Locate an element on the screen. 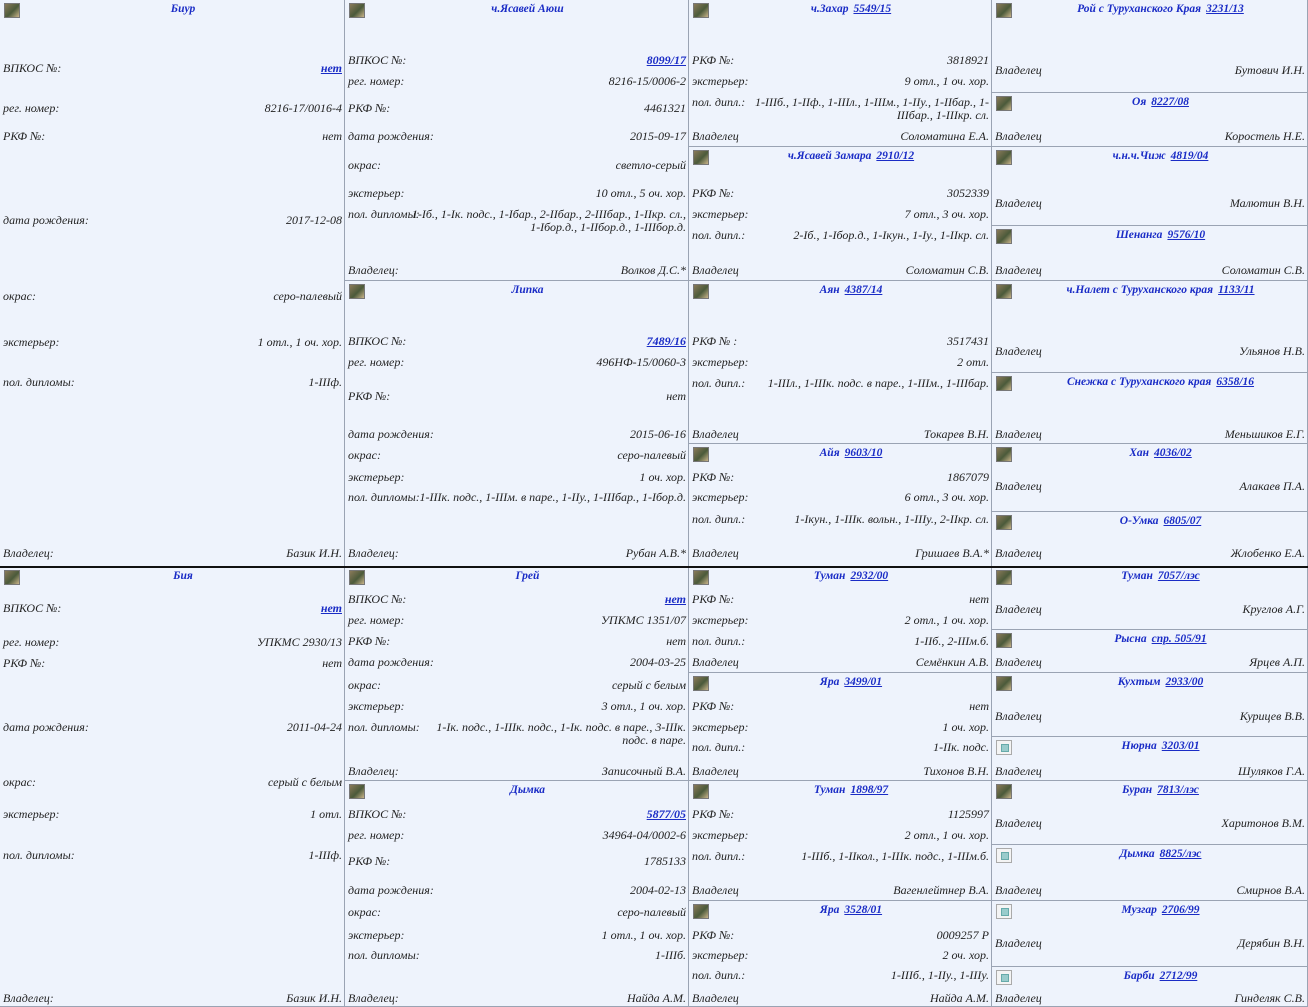  field-row: окрас: серо-палевый is located at coordinates (172, 296).